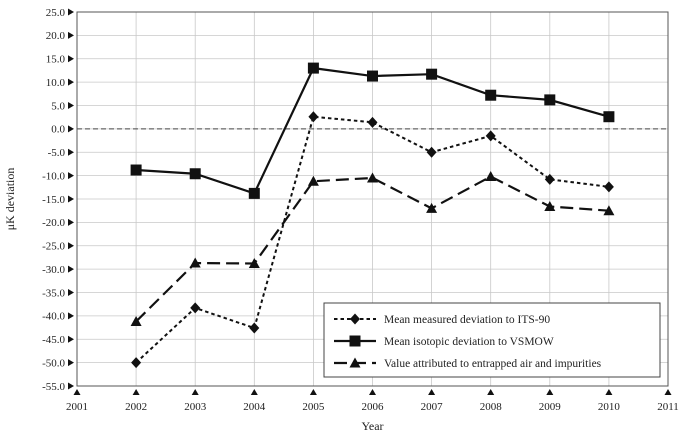  Describe the element at coordinates (53, 293) in the screenshot. I see `y-tick-label: -35.0` at that location.